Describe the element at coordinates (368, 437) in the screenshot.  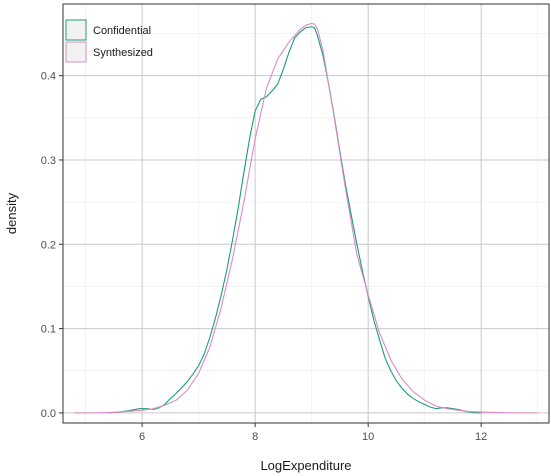
I see `x-tick-label: 10` at that location.